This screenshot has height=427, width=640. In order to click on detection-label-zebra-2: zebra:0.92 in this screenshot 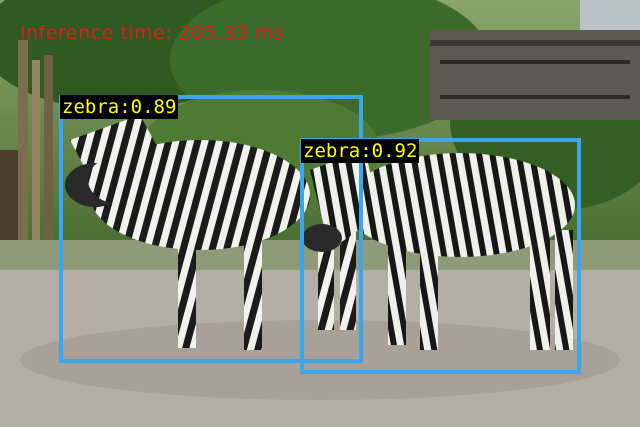, I will do `click(360, 151)`.